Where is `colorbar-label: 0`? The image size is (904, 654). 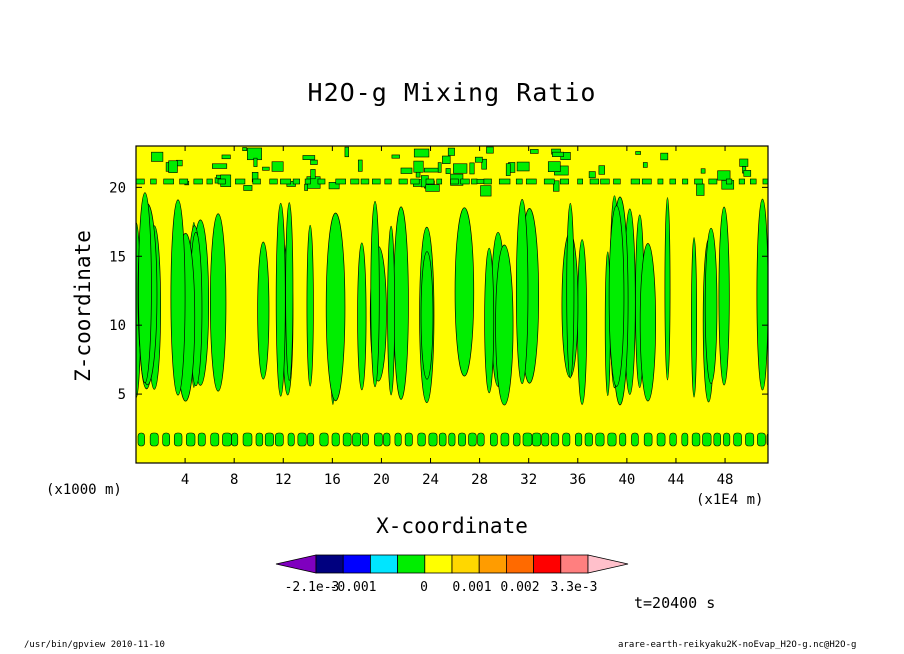
colorbar-label: 0 is located at coordinates (424, 587).